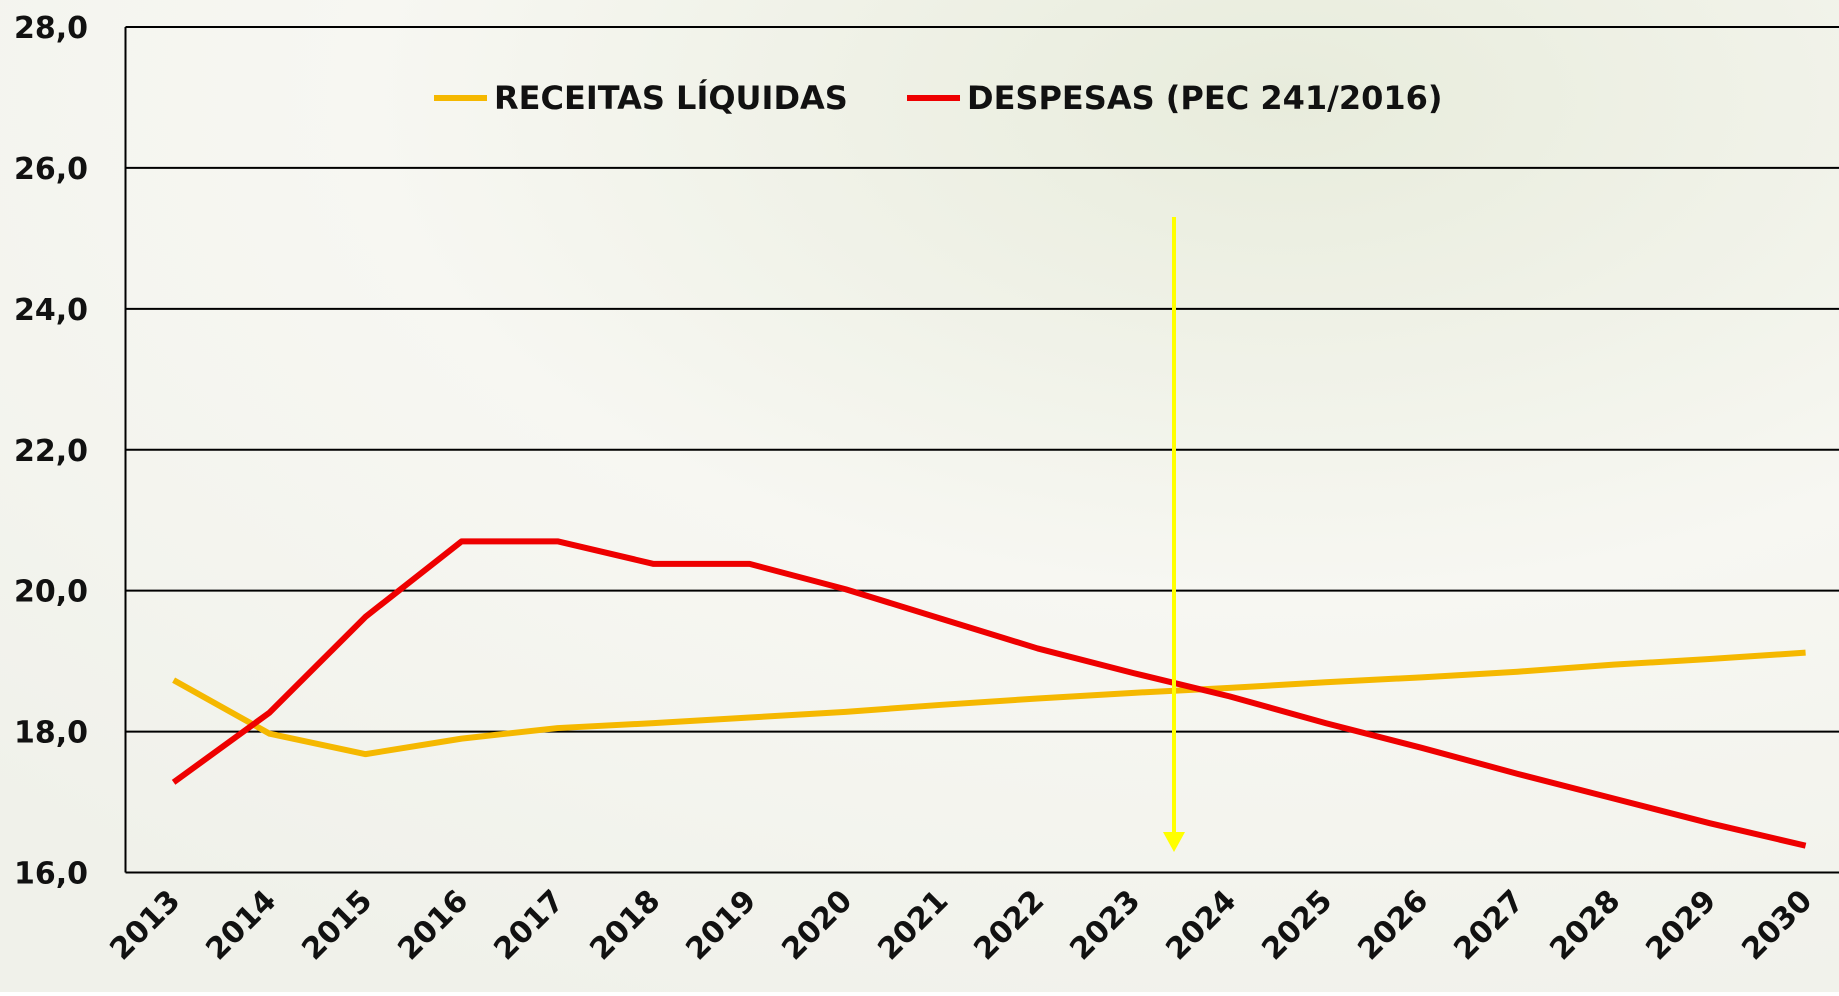 The width and height of the screenshot is (1839, 996). Describe the element at coordinates (51, 310) in the screenshot. I see `y-tick-label: 24,0` at that location.